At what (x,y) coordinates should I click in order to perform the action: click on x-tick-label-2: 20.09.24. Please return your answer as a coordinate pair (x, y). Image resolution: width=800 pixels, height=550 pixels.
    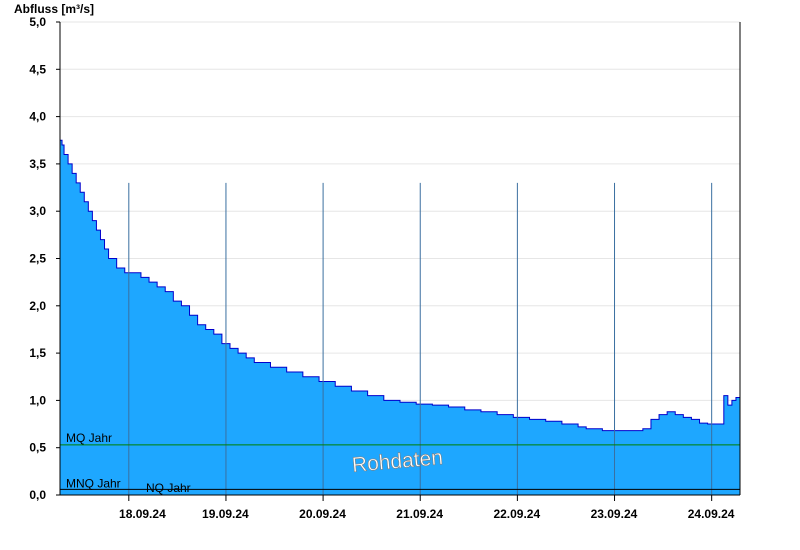
    Looking at the image, I should click on (322, 514).